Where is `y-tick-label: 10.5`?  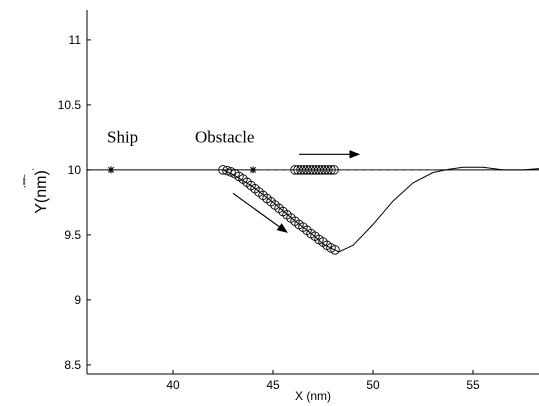 y-tick-label: 10.5 is located at coordinates (70, 105).